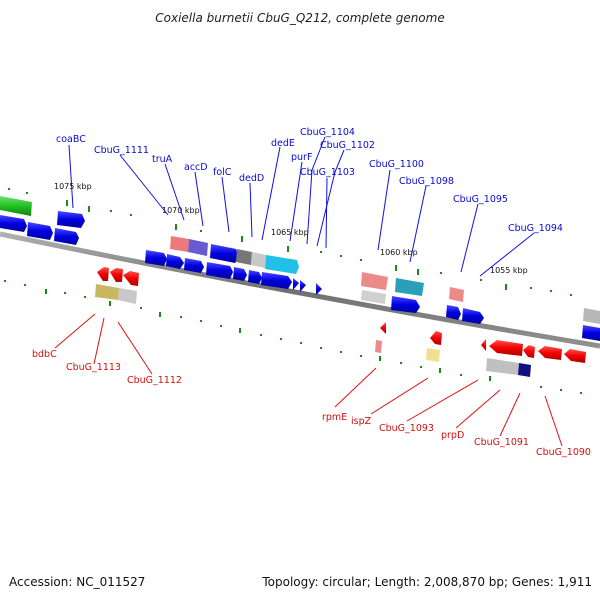 The image size is (600, 600). Describe the element at coordinates (509, 270) in the screenshot. I see `scale-label-1055: 1055 kbp` at that location.